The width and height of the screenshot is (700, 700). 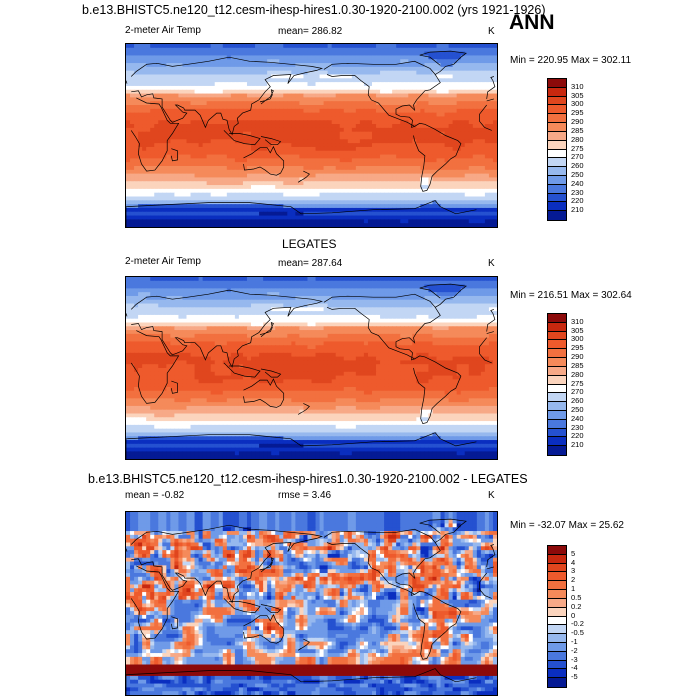 I want to click on panel1-variable-label: 2-meter Air Temp, so click(x=163, y=30).